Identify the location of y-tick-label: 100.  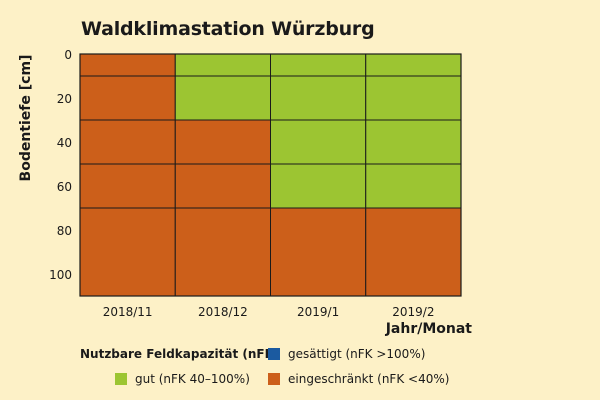
(60, 275).